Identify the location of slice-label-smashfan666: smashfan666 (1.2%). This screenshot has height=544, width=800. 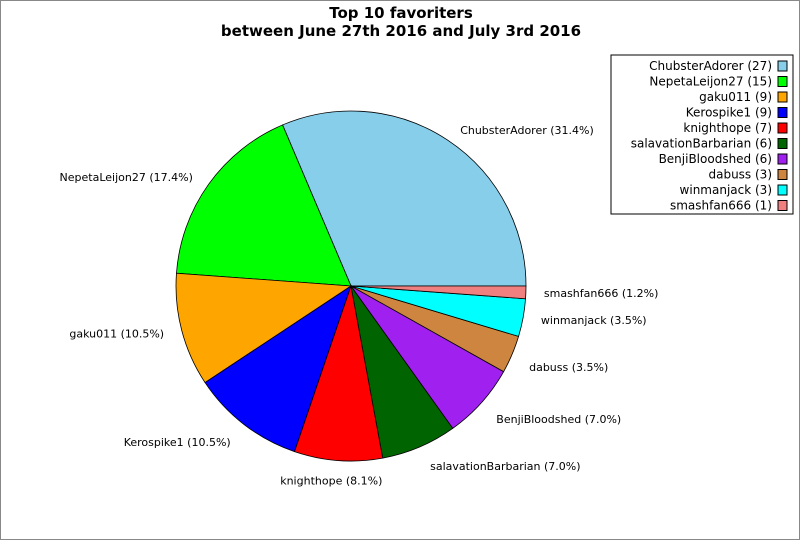
(601, 293).